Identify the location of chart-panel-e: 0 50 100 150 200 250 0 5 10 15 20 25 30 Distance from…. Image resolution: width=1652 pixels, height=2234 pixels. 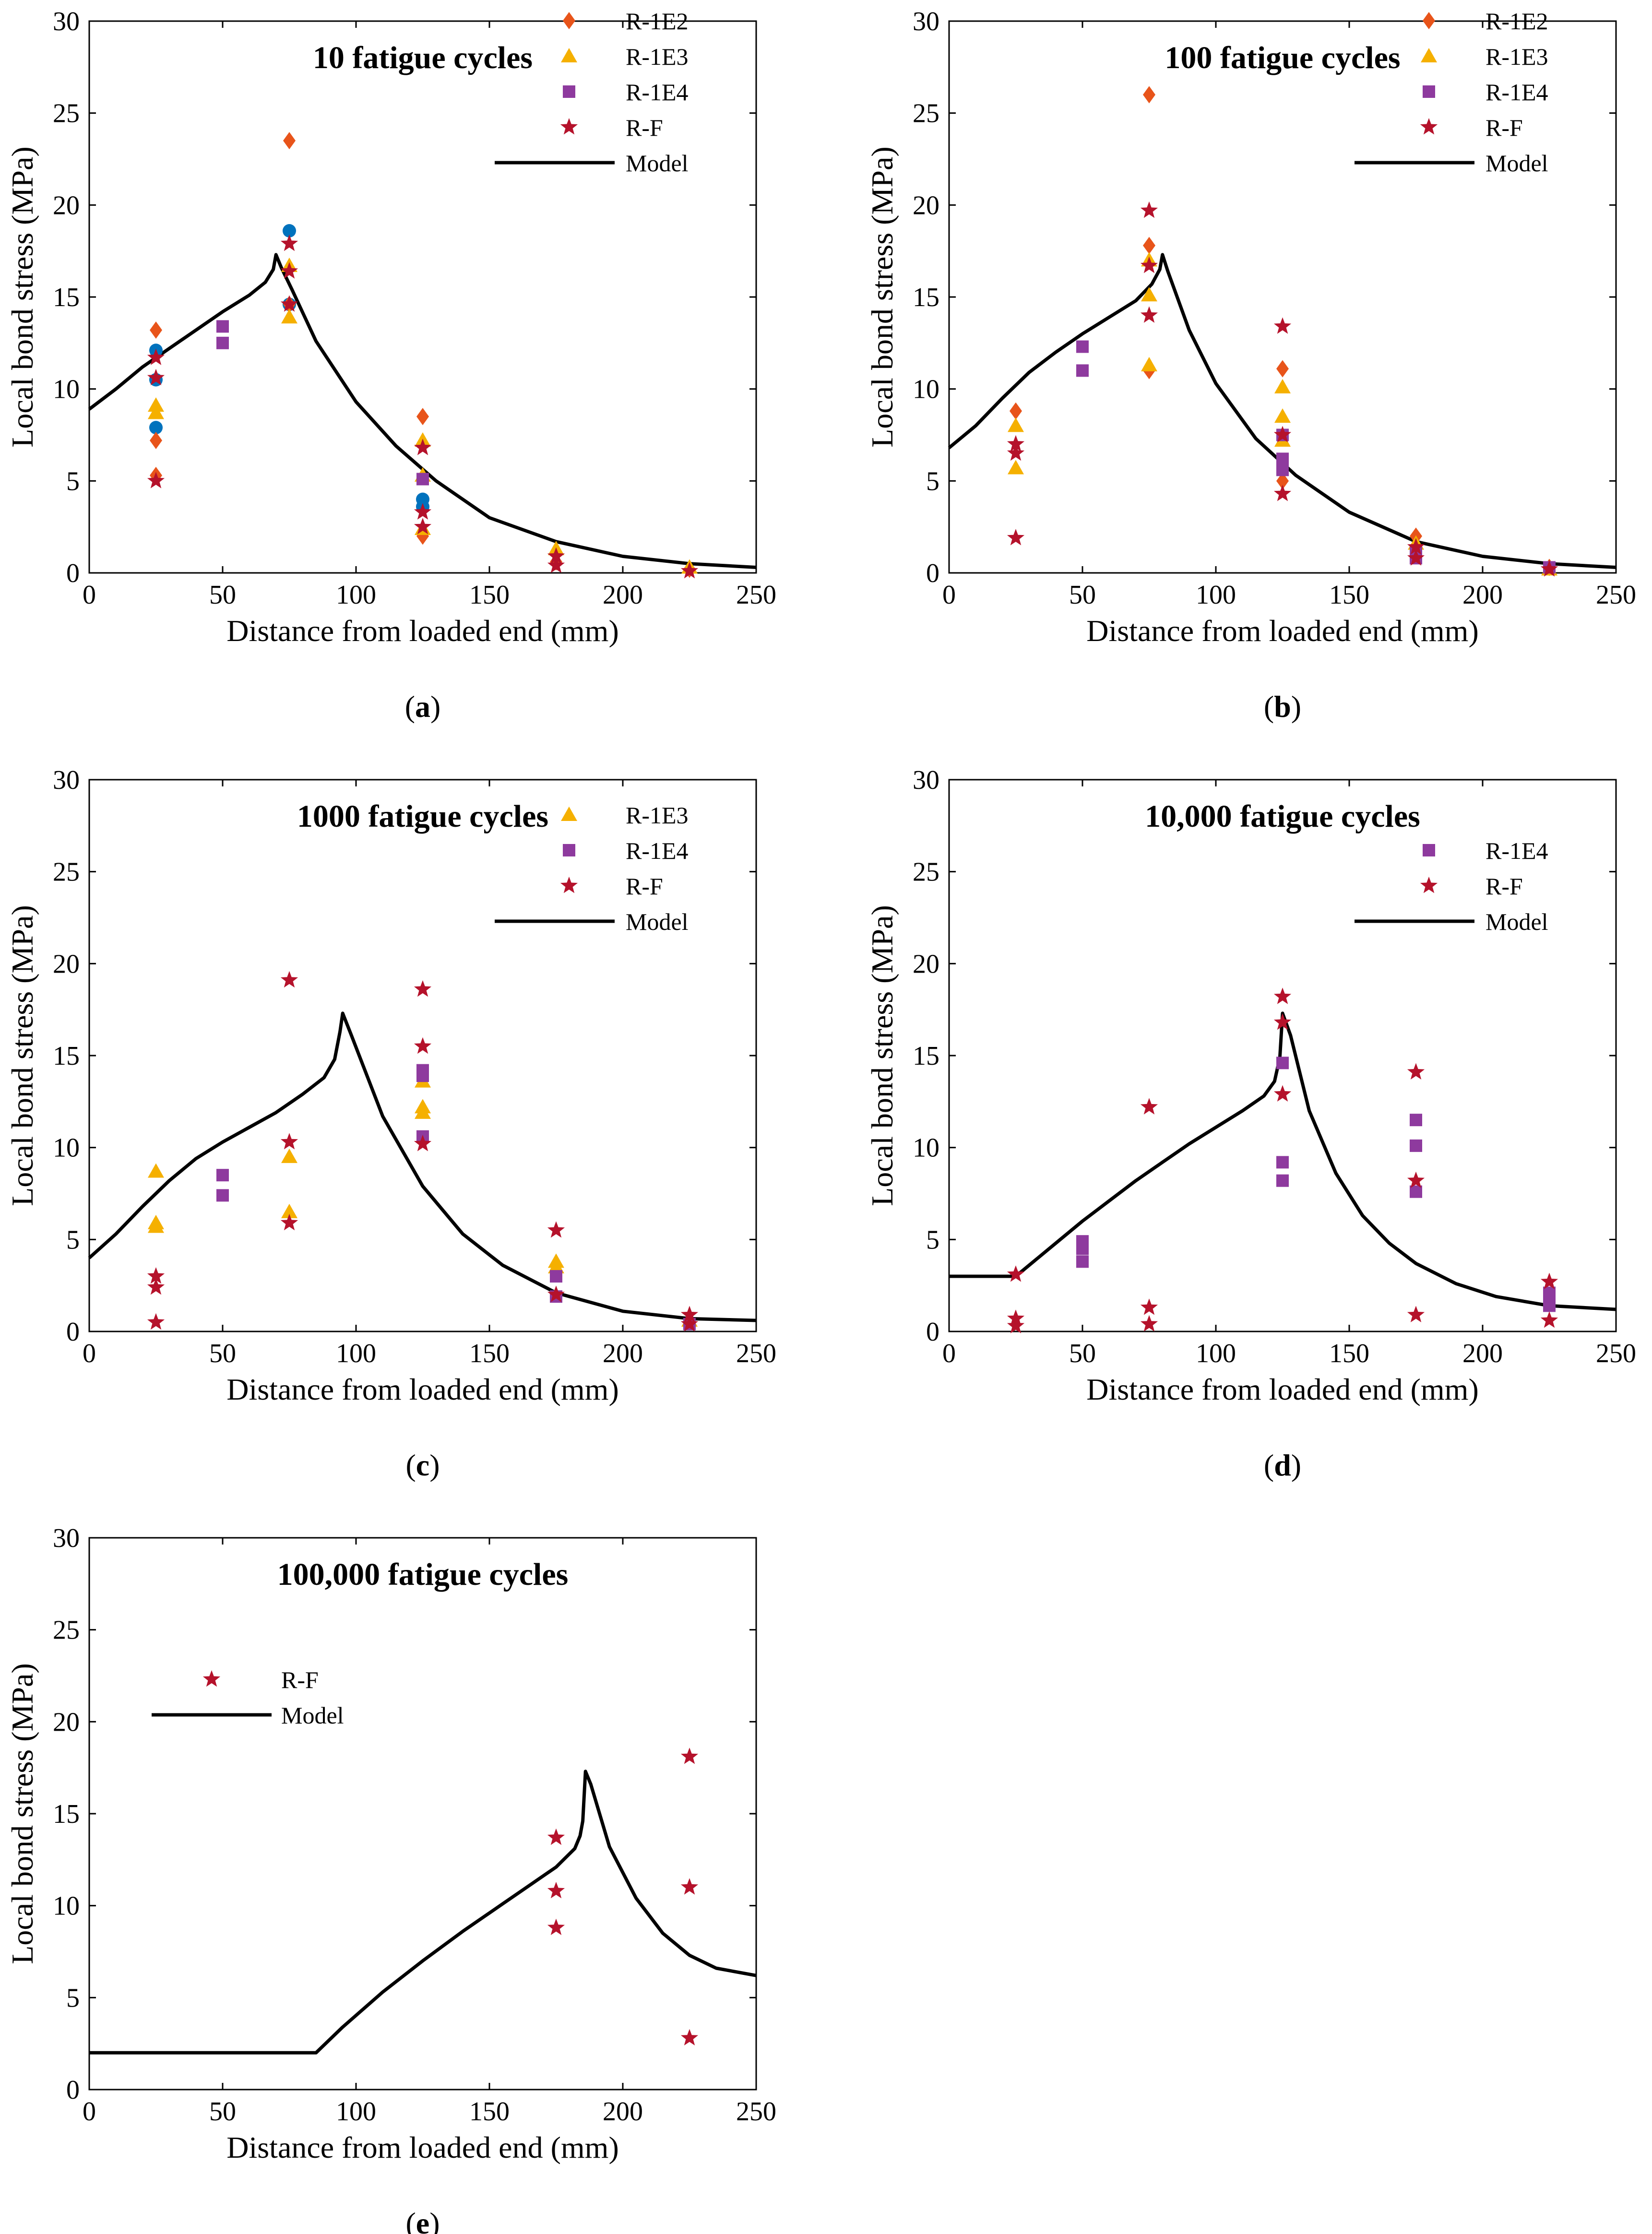
(390, 1879).